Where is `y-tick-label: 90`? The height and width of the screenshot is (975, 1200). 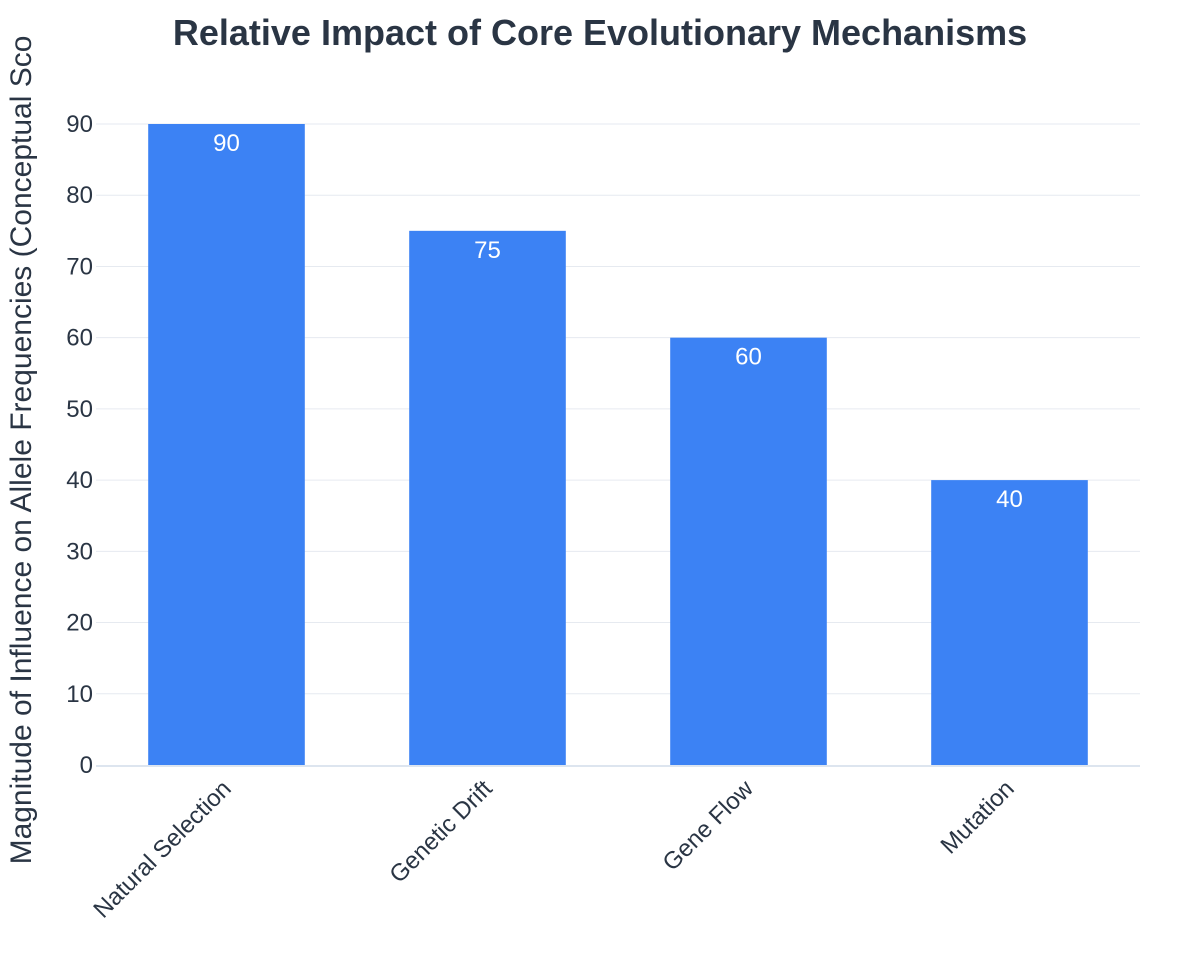 y-tick-label: 90 is located at coordinates (79, 124).